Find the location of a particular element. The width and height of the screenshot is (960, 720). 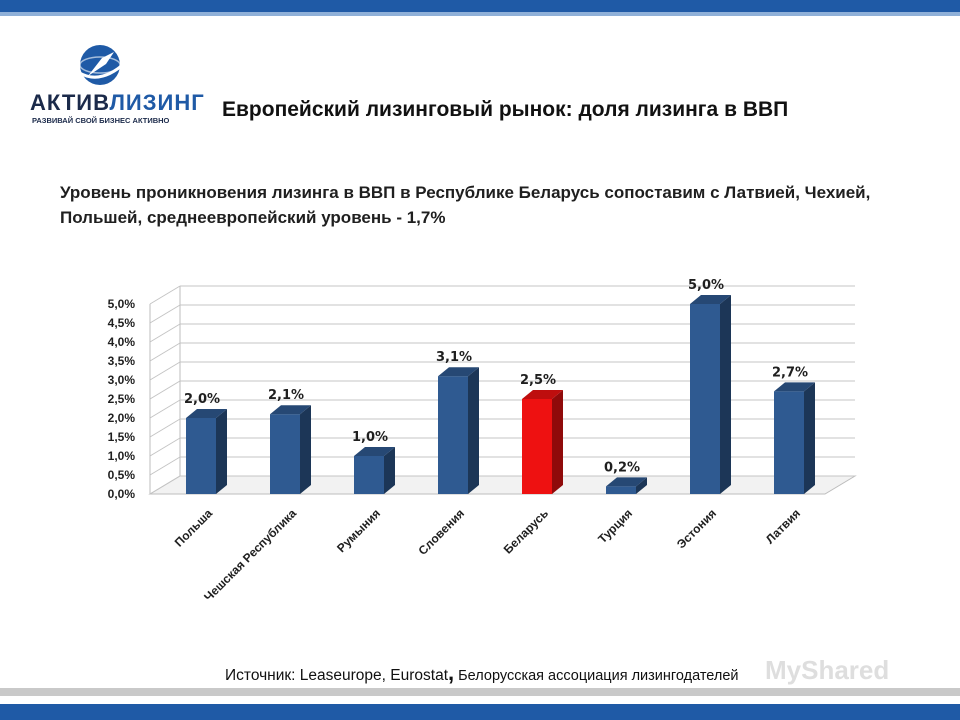

data-label: 2,5% is located at coordinates (538, 380).